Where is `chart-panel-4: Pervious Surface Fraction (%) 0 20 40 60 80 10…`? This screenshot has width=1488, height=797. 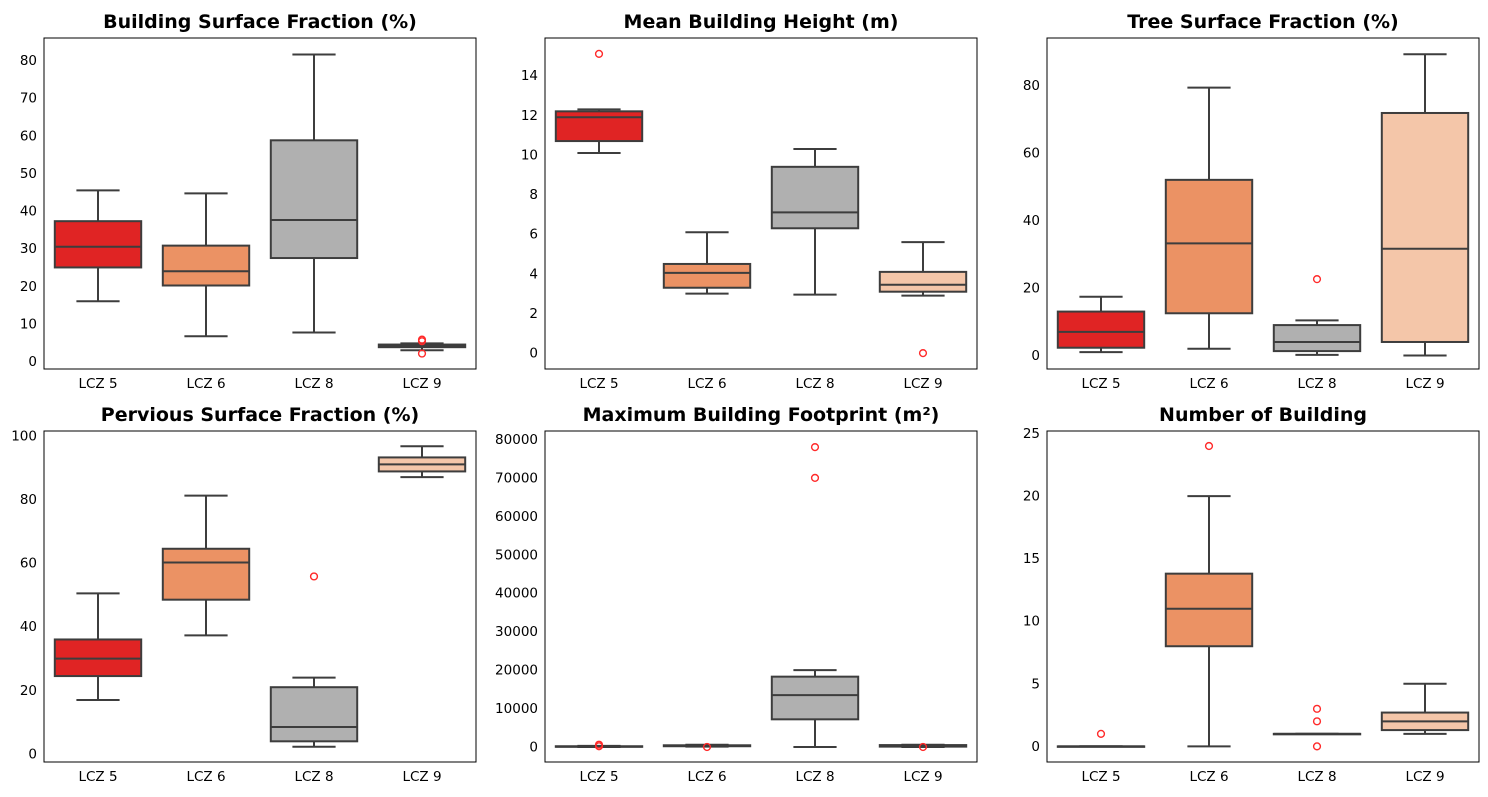
chart-panel-4: Pervious Surface Fraction (%) 0 20 40 60 80 10… is located at coordinates (244, 594).